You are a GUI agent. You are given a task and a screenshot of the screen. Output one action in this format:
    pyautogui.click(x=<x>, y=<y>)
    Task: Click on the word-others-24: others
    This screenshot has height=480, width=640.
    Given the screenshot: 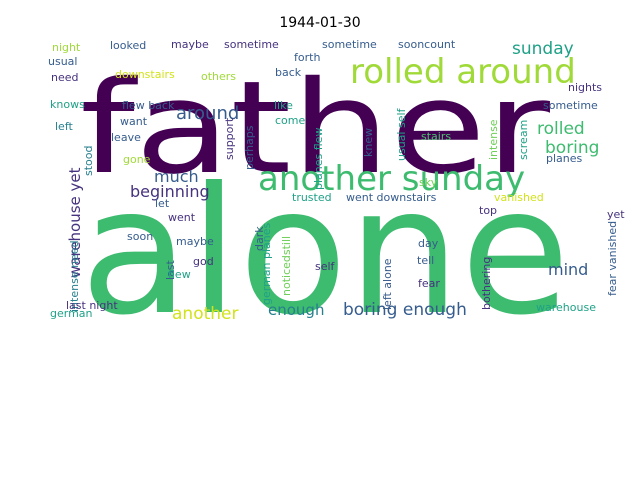 What is the action you would take?
    pyautogui.click(x=218, y=76)
    